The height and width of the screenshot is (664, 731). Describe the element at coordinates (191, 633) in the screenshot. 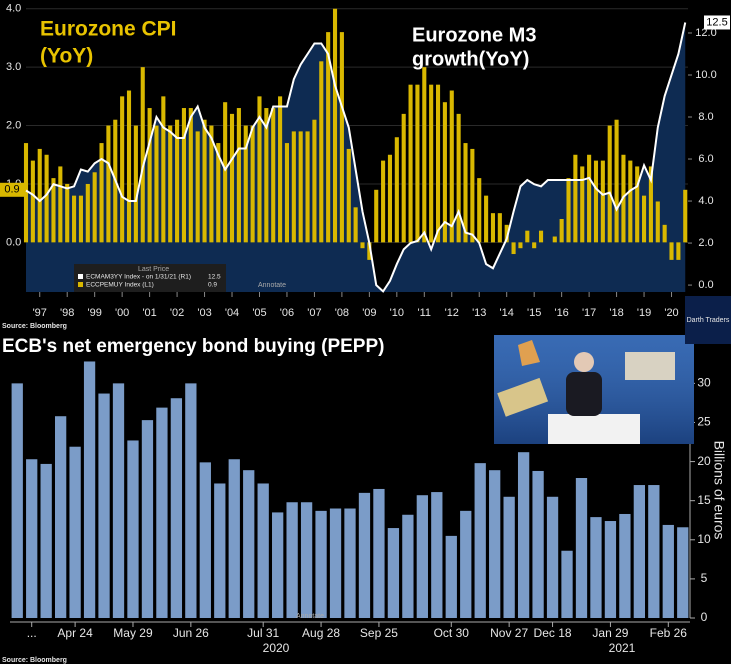

I see `x-tick-label: Jun 26` at that location.